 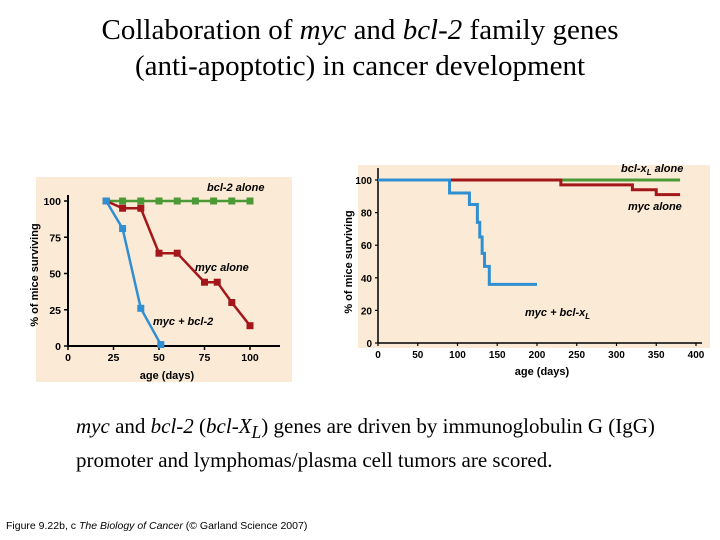 I want to click on annotation-suffix: alone, so click(x=668, y=169).